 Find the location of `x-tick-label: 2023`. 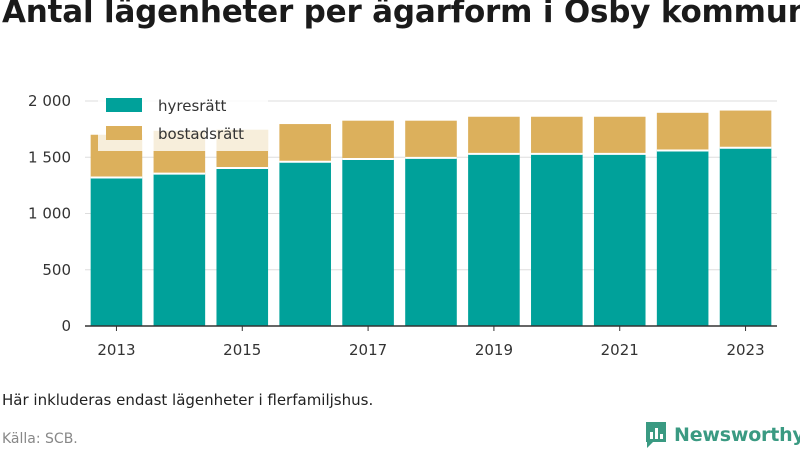

x-tick-label: 2023 is located at coordinates (745, 350).